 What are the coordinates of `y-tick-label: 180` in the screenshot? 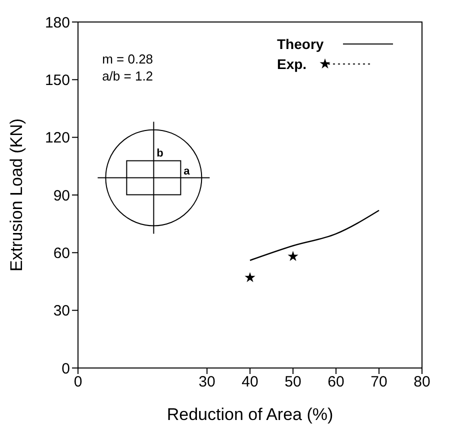 It's located at (57, 23).